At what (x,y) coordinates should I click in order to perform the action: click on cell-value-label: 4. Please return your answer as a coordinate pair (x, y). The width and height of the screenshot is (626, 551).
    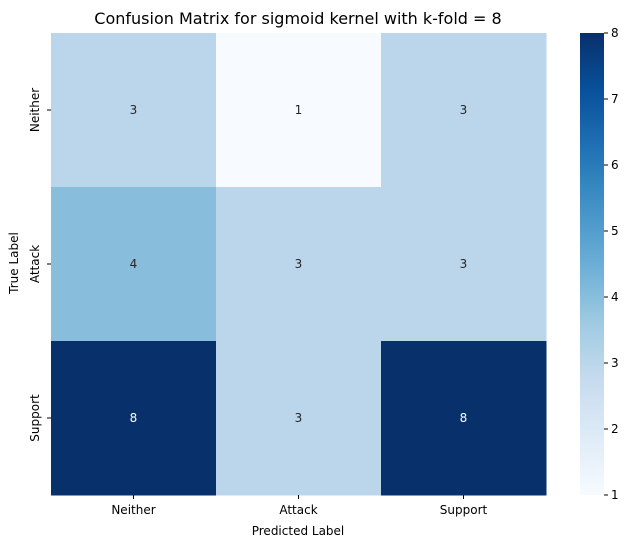
    Looking at the image, I should click on (134, 264).